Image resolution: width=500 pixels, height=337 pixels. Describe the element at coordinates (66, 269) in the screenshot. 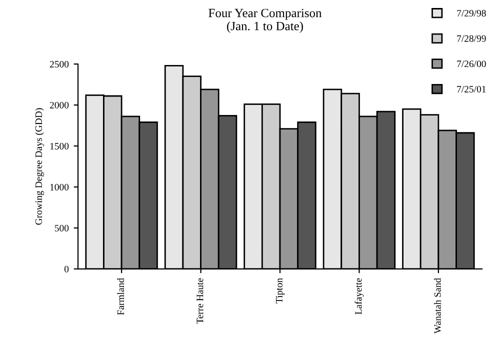

I see `y-tick-label: 0` at that location.